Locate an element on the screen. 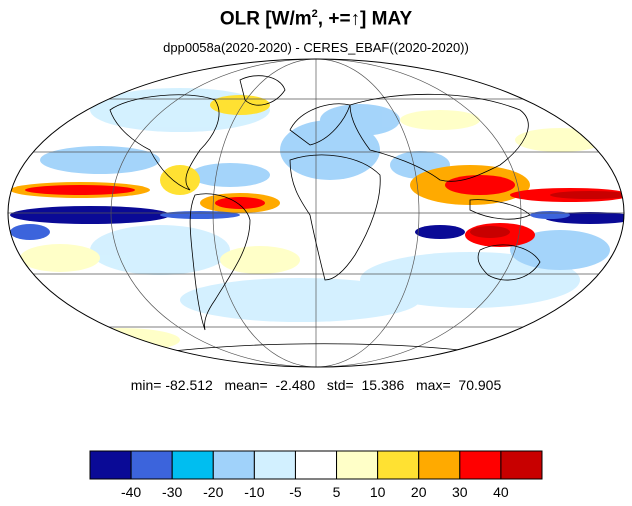 The height and width of the screenshot is (506, 632). plot-title: OLR [W/m2, +=↑] MAY is located at coordinates (316, 19).